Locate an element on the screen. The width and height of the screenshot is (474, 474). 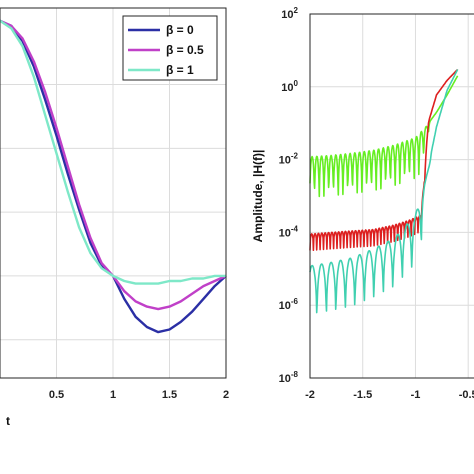
right-x-tick-labels: -2 -1.5 -1 -0.5 is located at coordinates (389, 395).